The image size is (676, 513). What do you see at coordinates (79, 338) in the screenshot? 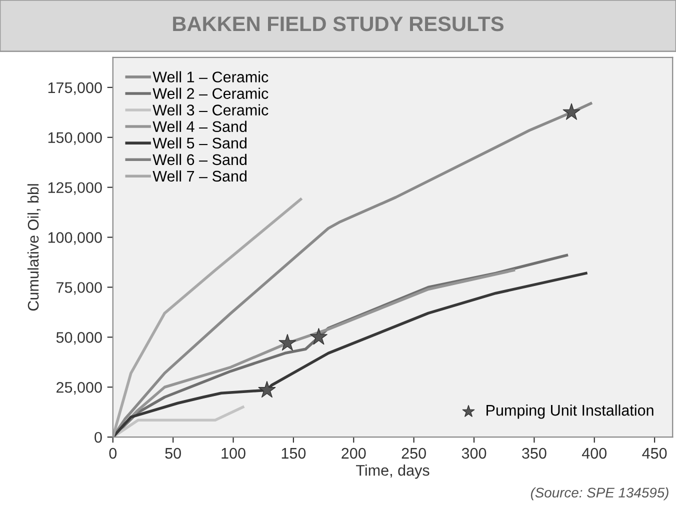
I see `y-tick-label: 50,000` at bounding box center [79, 338].